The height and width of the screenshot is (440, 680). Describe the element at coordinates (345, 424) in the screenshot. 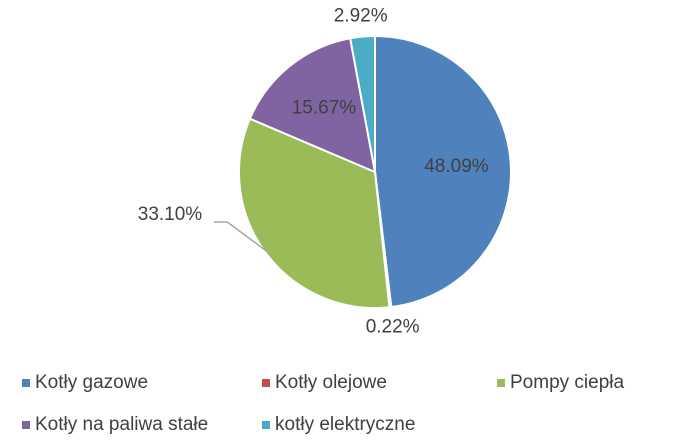

I see `legend-label: kotły elektryczne` at that location.